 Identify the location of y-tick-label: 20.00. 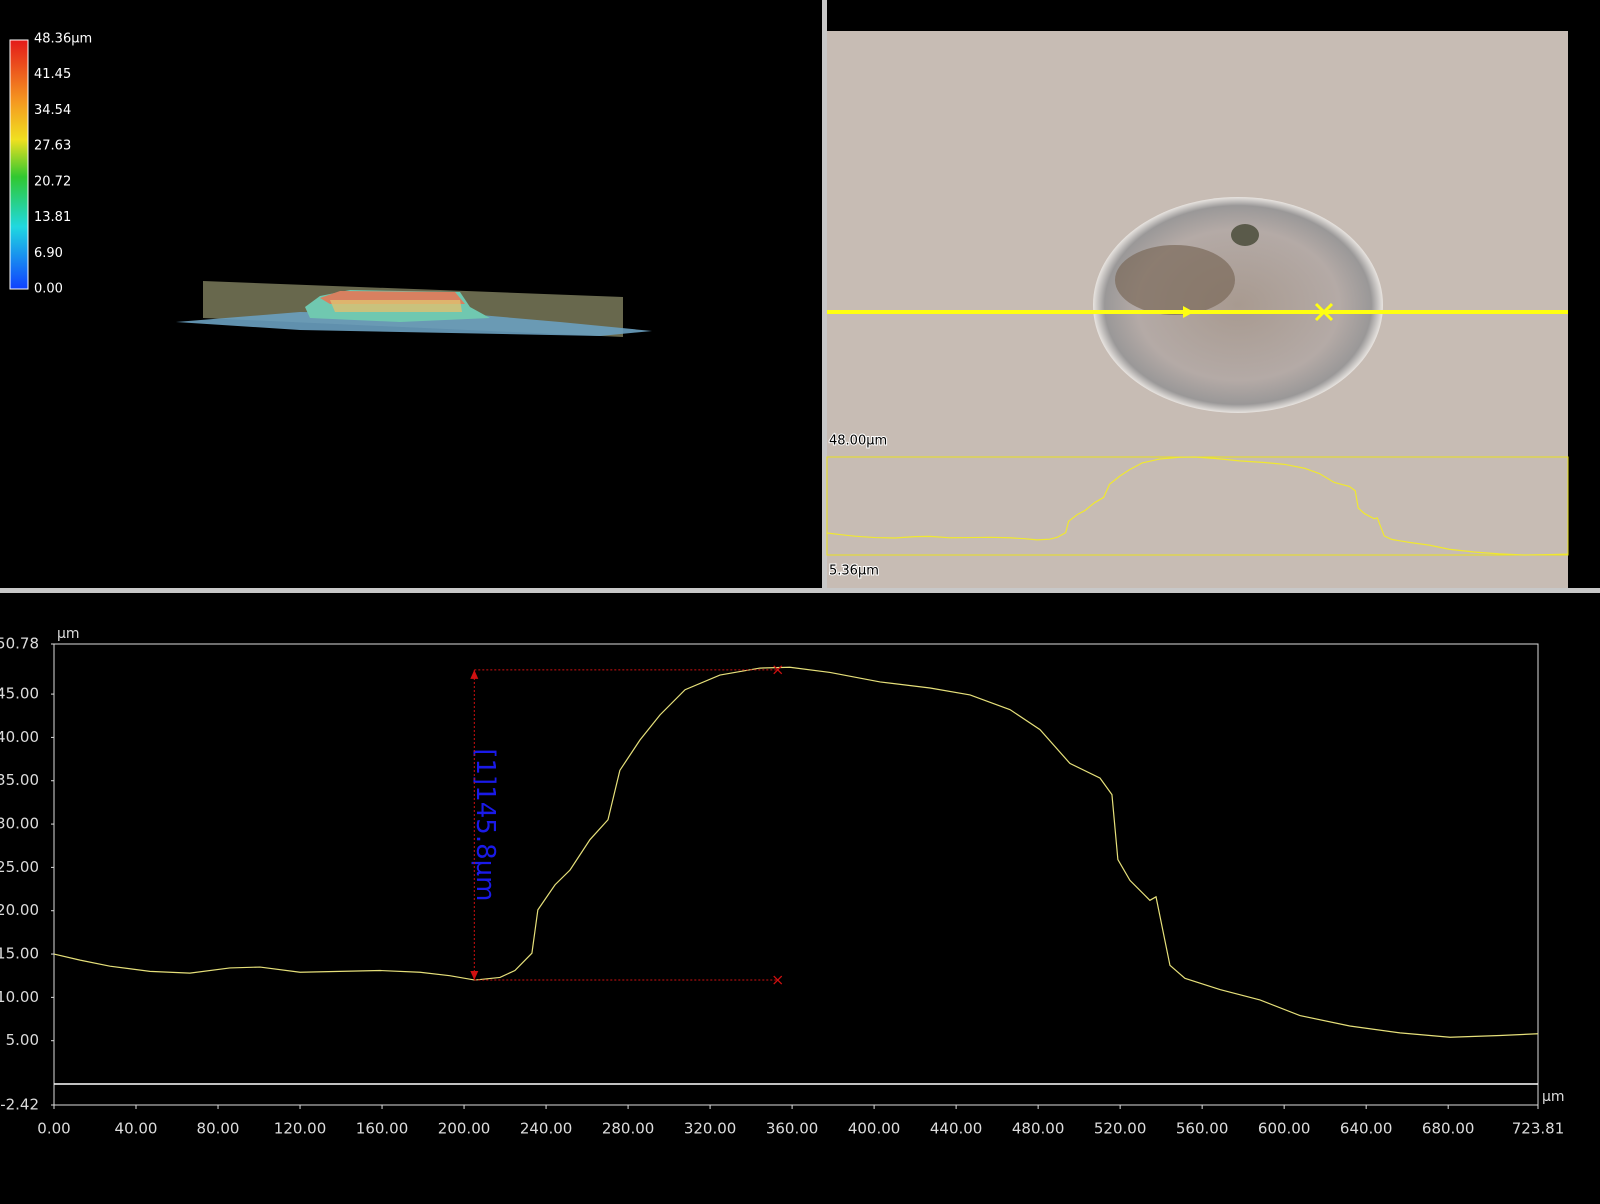
(19, 910).